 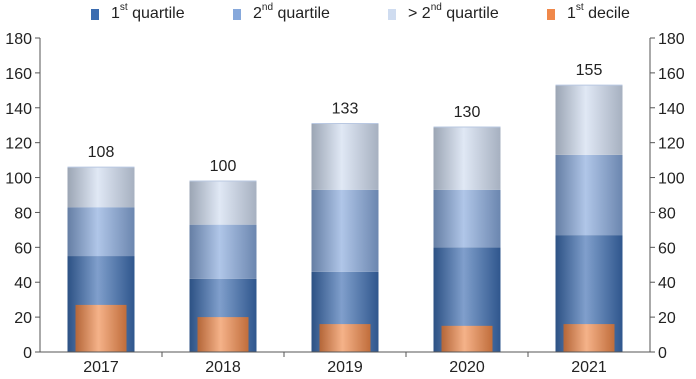 I want to click on x-tick-label-2021: 2021, so click(x=589, y=367).